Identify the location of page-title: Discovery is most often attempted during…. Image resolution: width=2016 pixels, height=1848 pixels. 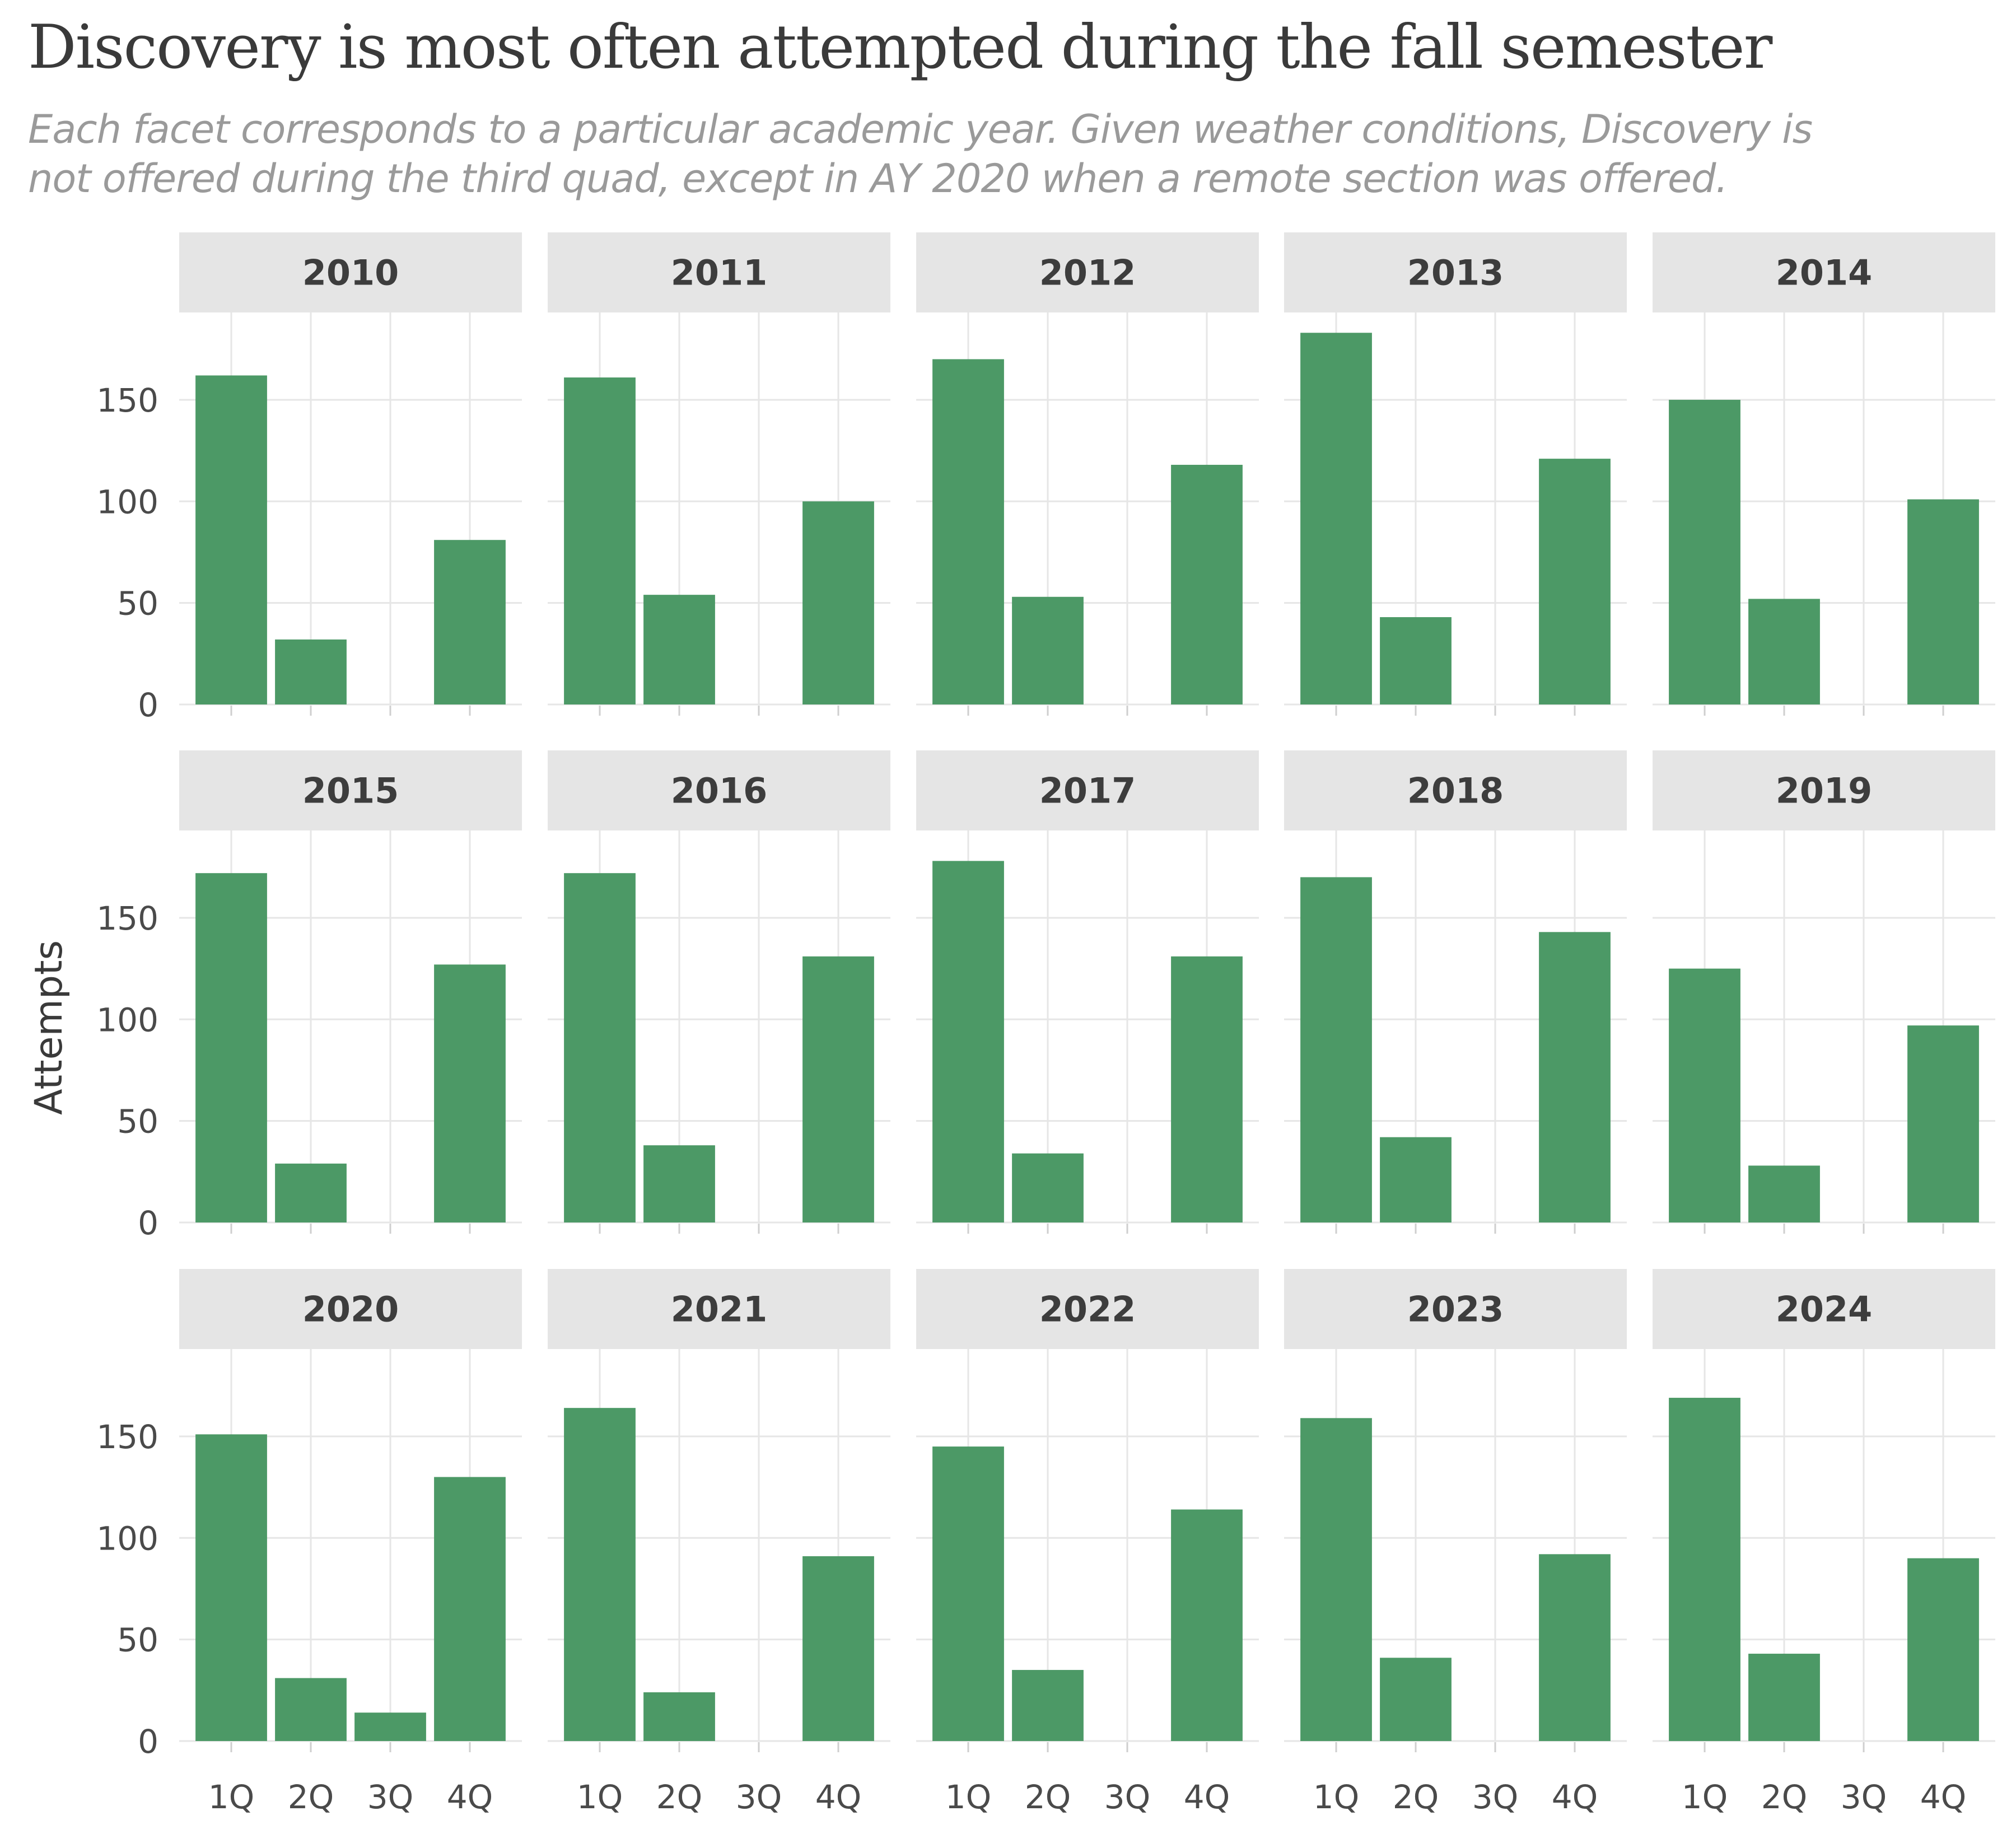
(900, 47).